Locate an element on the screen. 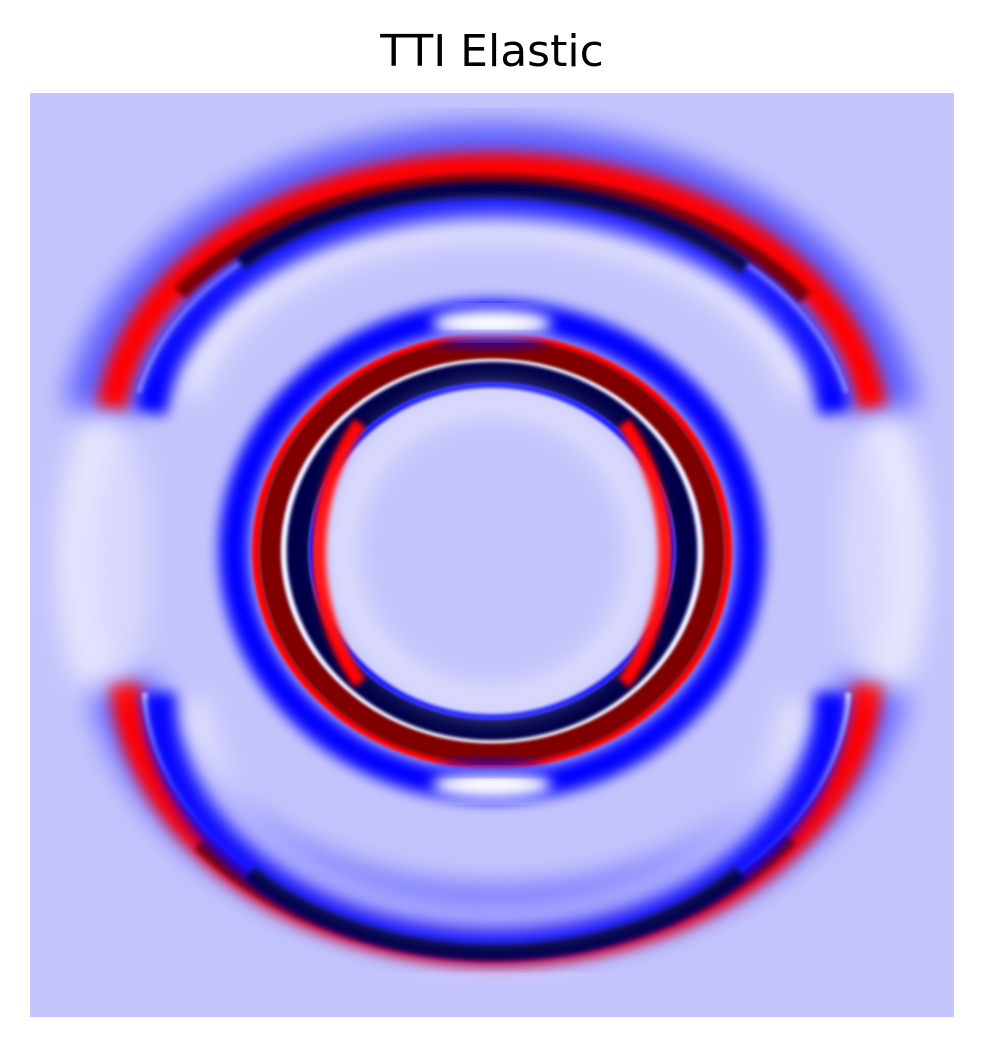  figure-title: TTI Elastic is located at coordinates (492, 51).